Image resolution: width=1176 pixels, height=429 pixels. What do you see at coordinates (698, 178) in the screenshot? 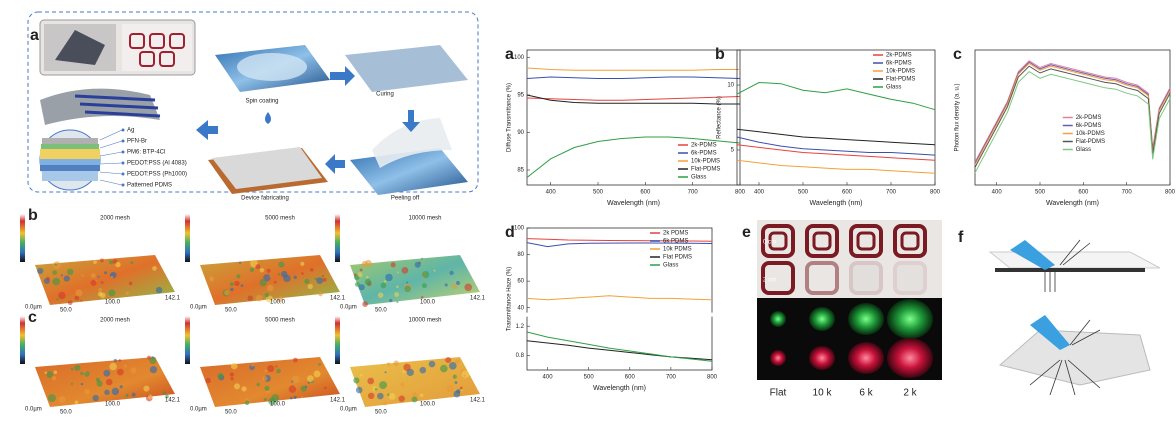
I see `legend-label: Glass` at bounding box center [698, 178].